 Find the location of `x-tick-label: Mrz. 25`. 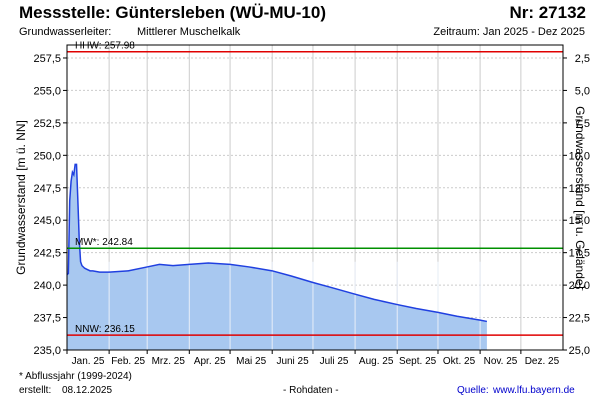

x-tick-label: Mrz. 25 is located at coordinates (169, 361).